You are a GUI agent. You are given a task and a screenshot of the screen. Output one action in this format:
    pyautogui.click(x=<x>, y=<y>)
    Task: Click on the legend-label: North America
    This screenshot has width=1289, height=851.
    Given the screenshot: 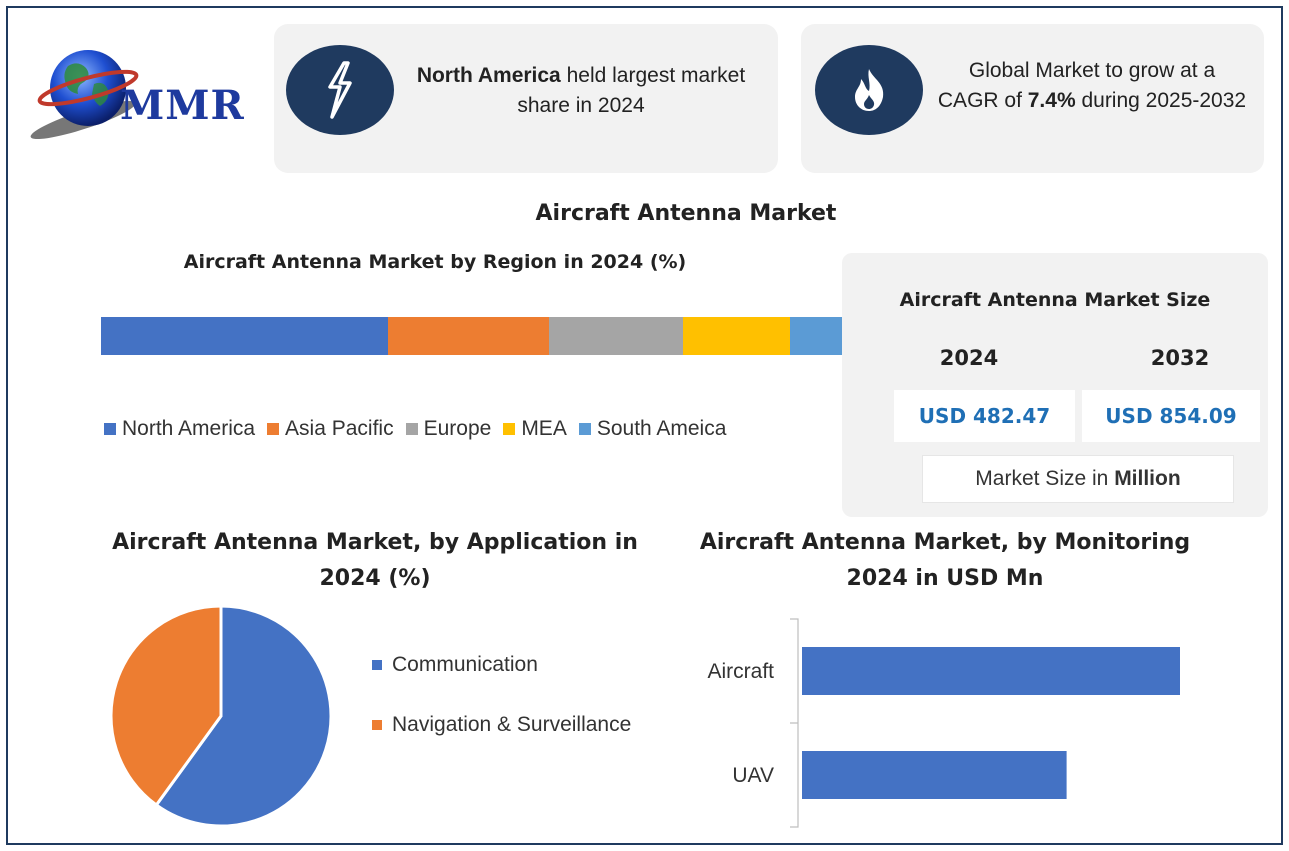 What is the action you would take?
    pyautogui.click(x=189, y=428)
    